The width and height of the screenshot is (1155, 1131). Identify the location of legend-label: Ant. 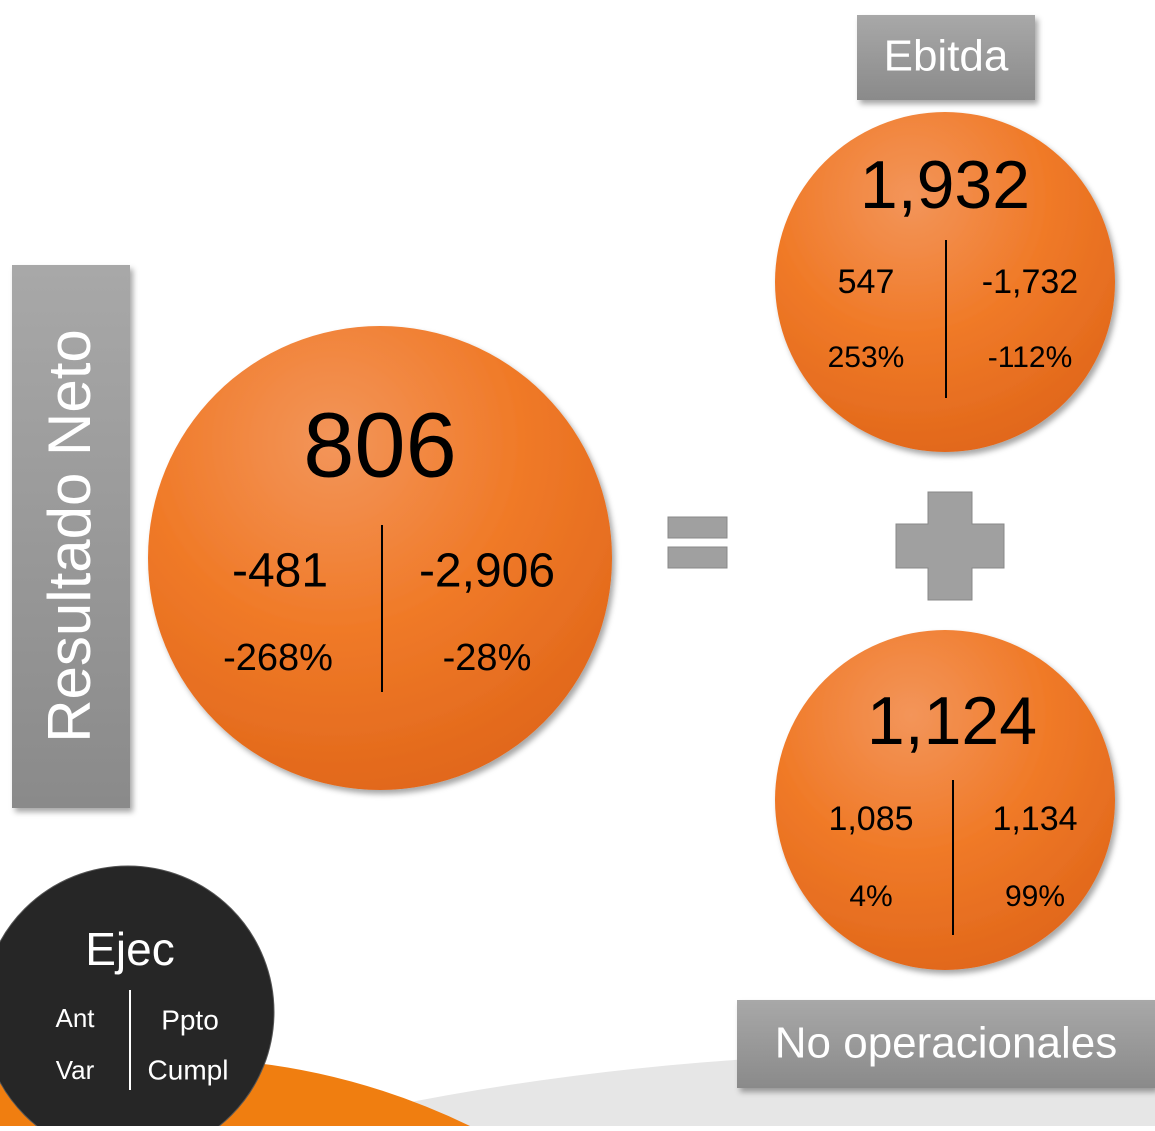
(75, 1018).